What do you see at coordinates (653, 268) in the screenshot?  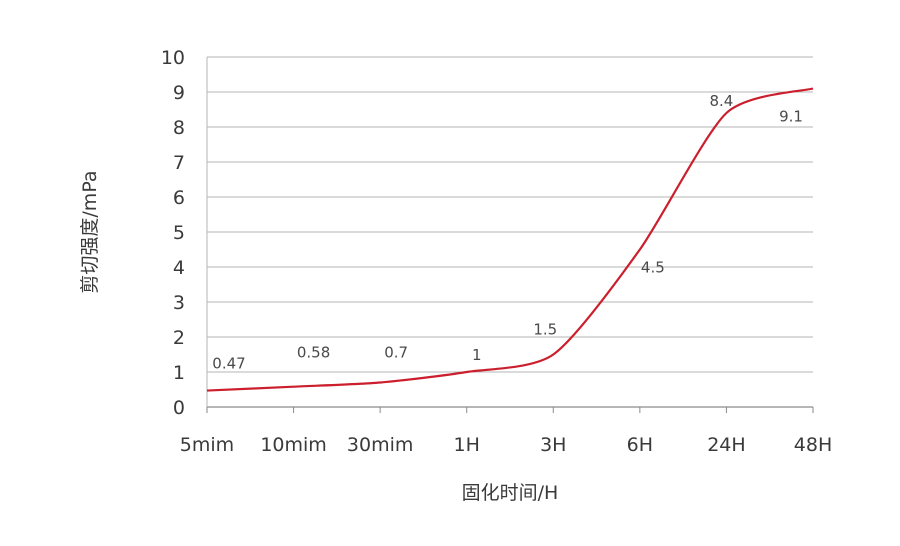 I see `data-label: 4.5` at bounding box center [653, 268].